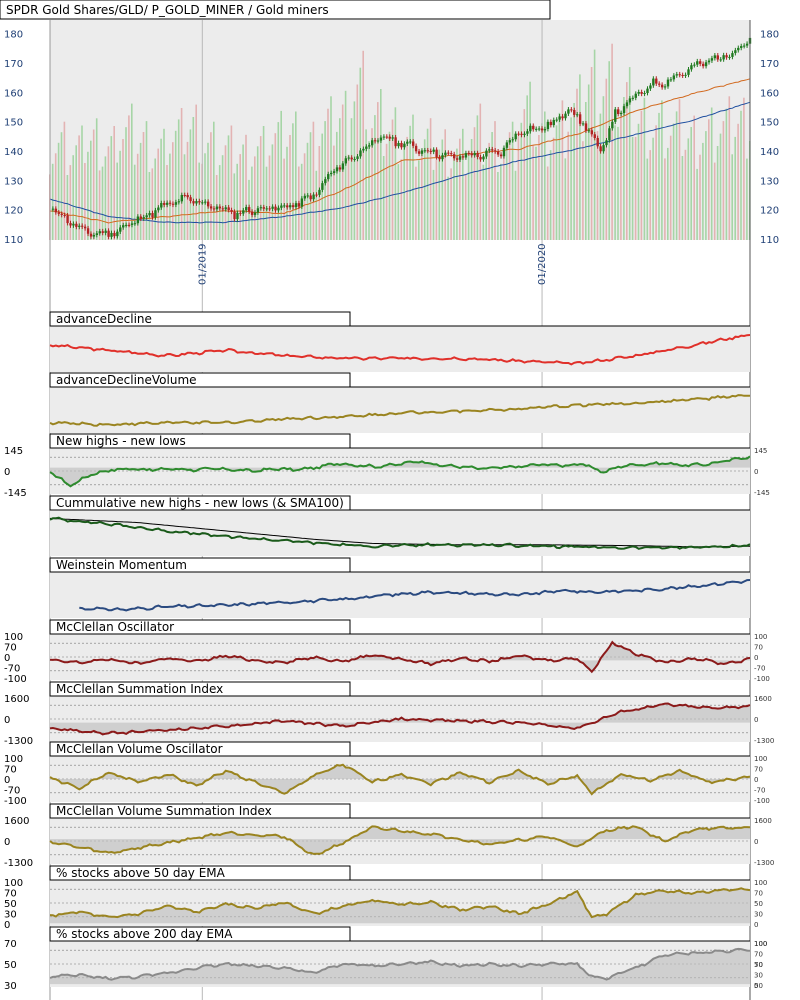 Image resolution: width=800 pixels, height=1000 pixels. What do you see at coordinates (415, 595) in the screenshot?
I see `panel-series-line` at bounding box center [415, 595].